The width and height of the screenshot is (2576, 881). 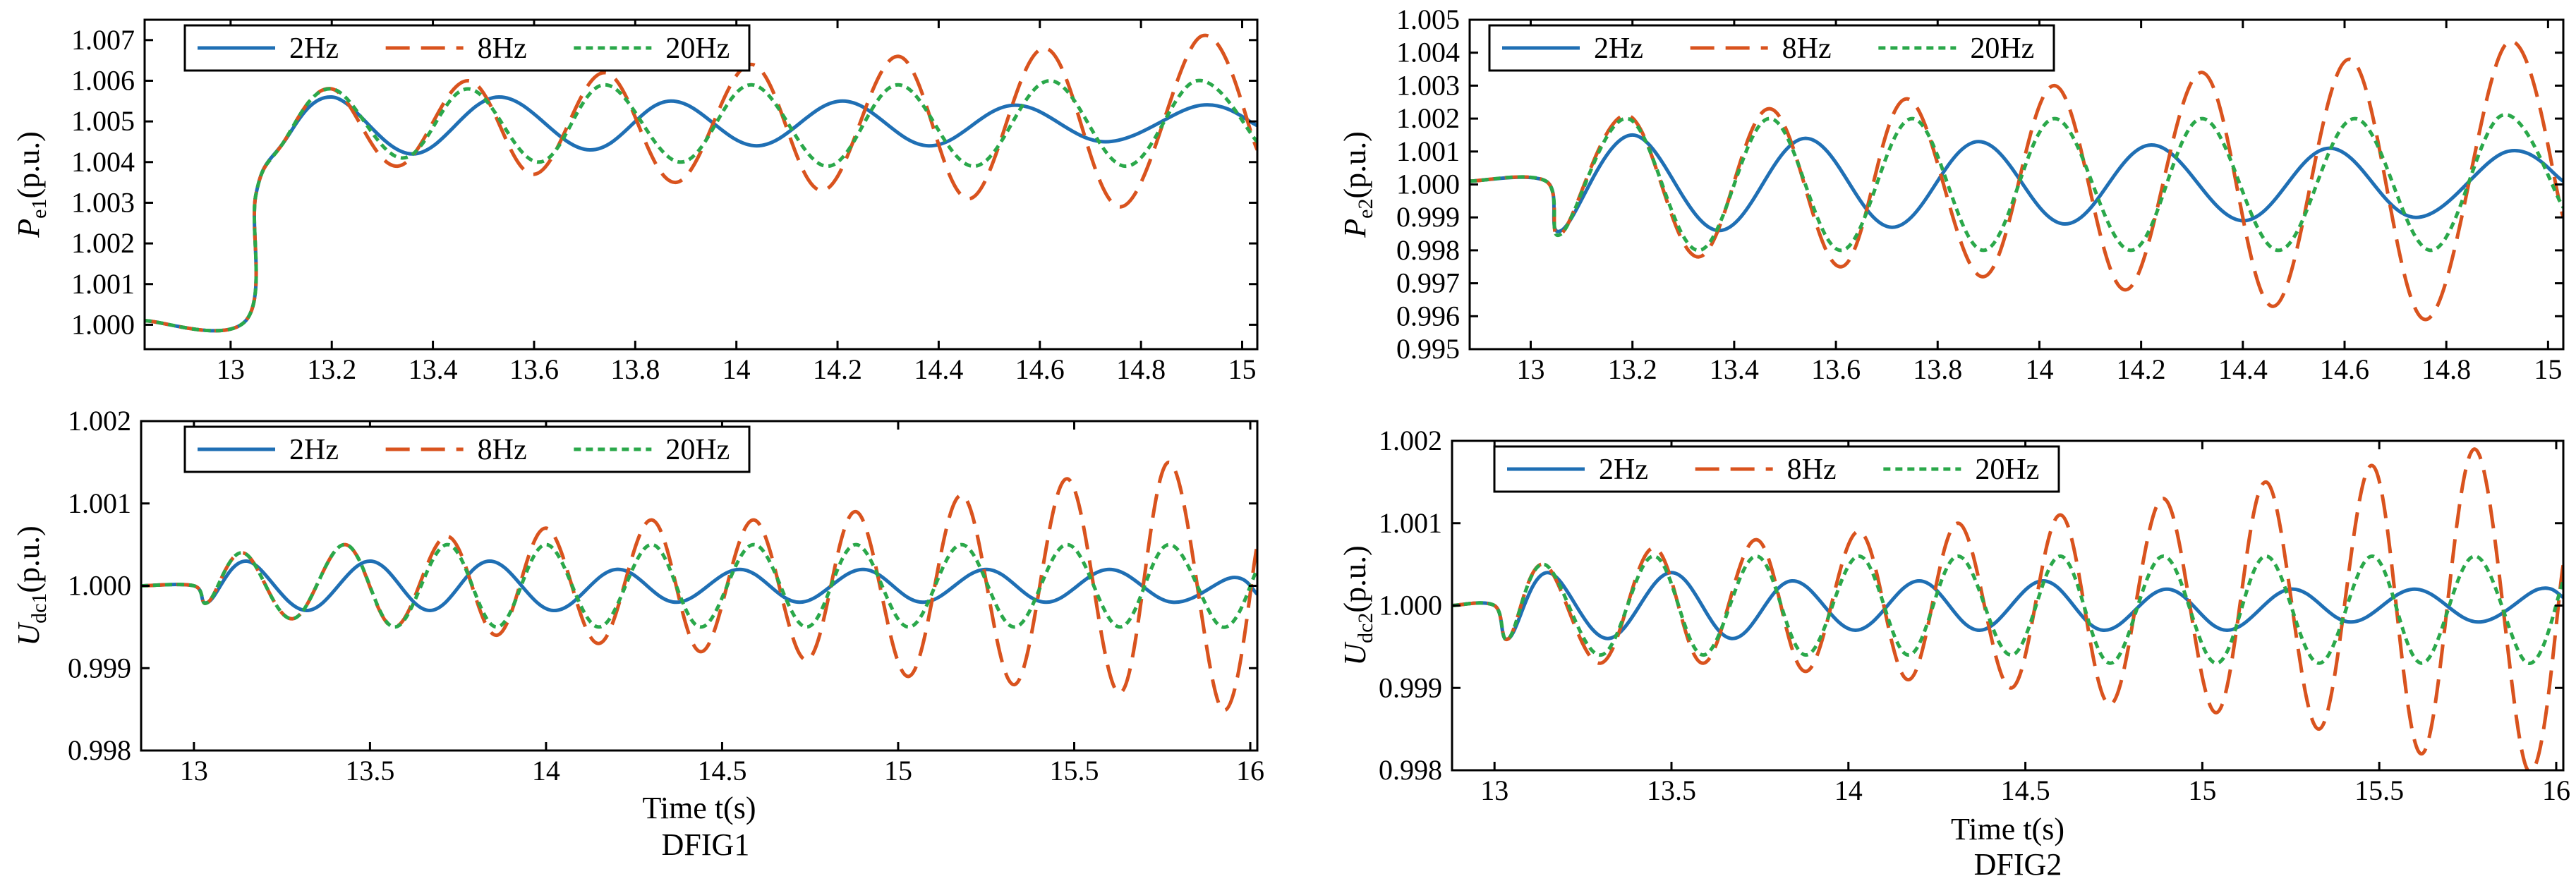 I want to click on y-axis-label: Pe1(p.u.), so click(x=31, y=184).